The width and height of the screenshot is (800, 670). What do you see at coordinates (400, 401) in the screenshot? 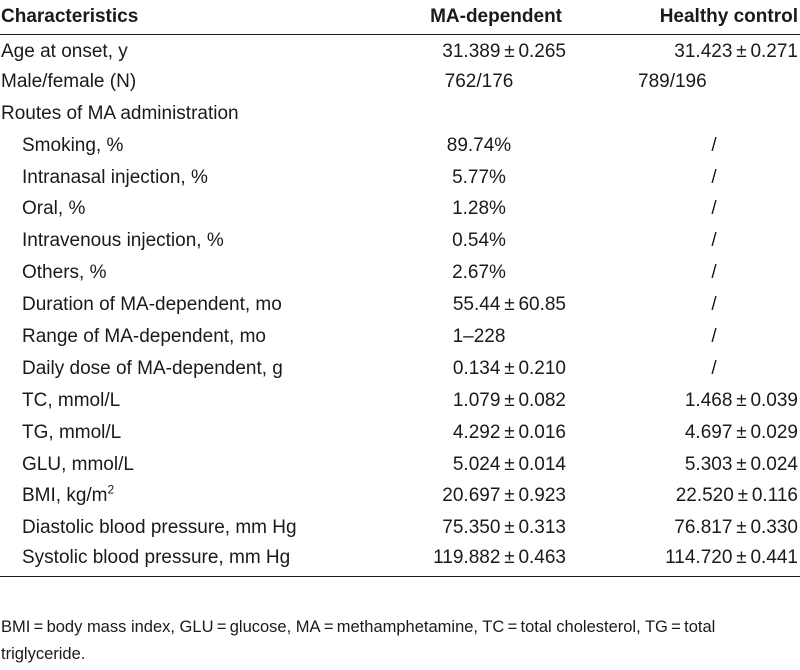
I see `table-row: TC, mmol/L 1.079 ± 0.082 1.468 ± 0.039` at bounding box center [400, 401].